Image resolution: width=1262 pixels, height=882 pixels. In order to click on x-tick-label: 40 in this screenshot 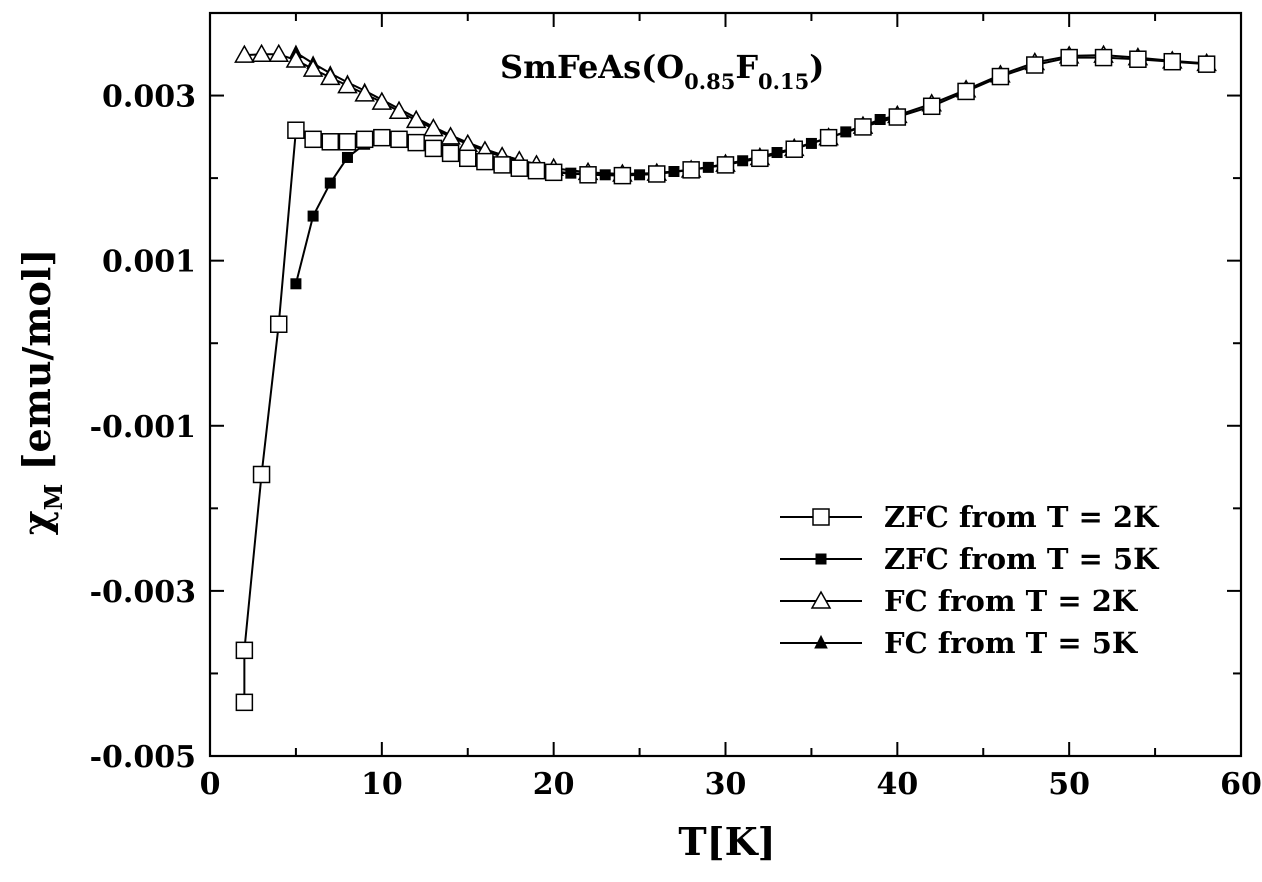, I will do `click(897, 784)`.